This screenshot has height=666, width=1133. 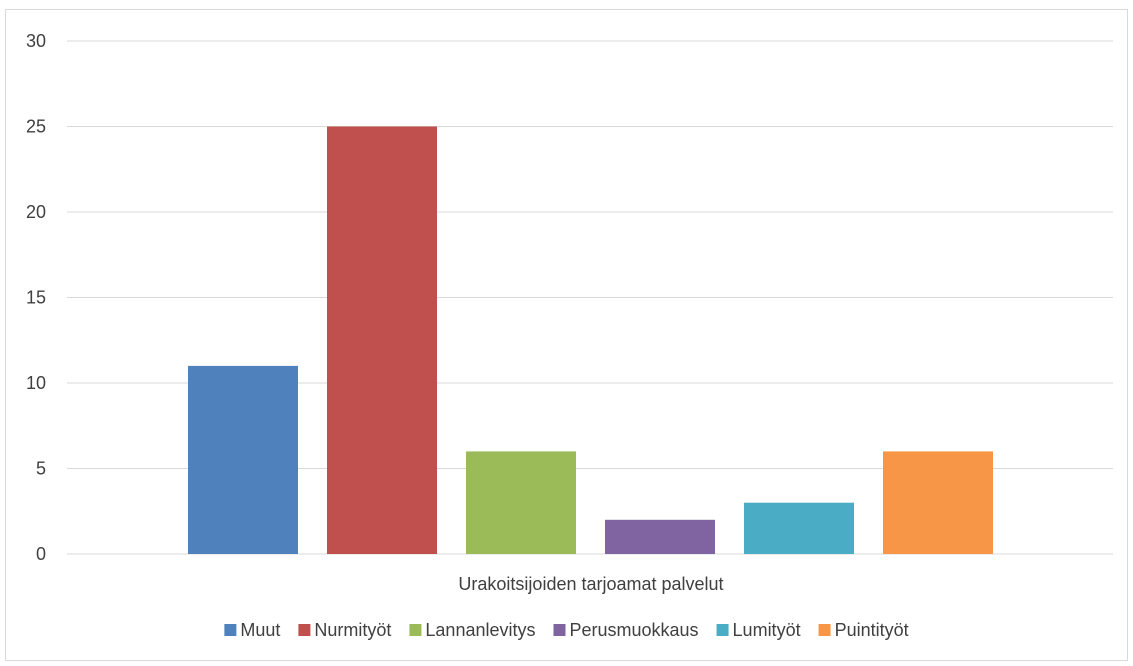 What do you see at coordinates (36, 383) in the screenshot?
I see `y-tick-label: 10` at bounding box center [36, 383].